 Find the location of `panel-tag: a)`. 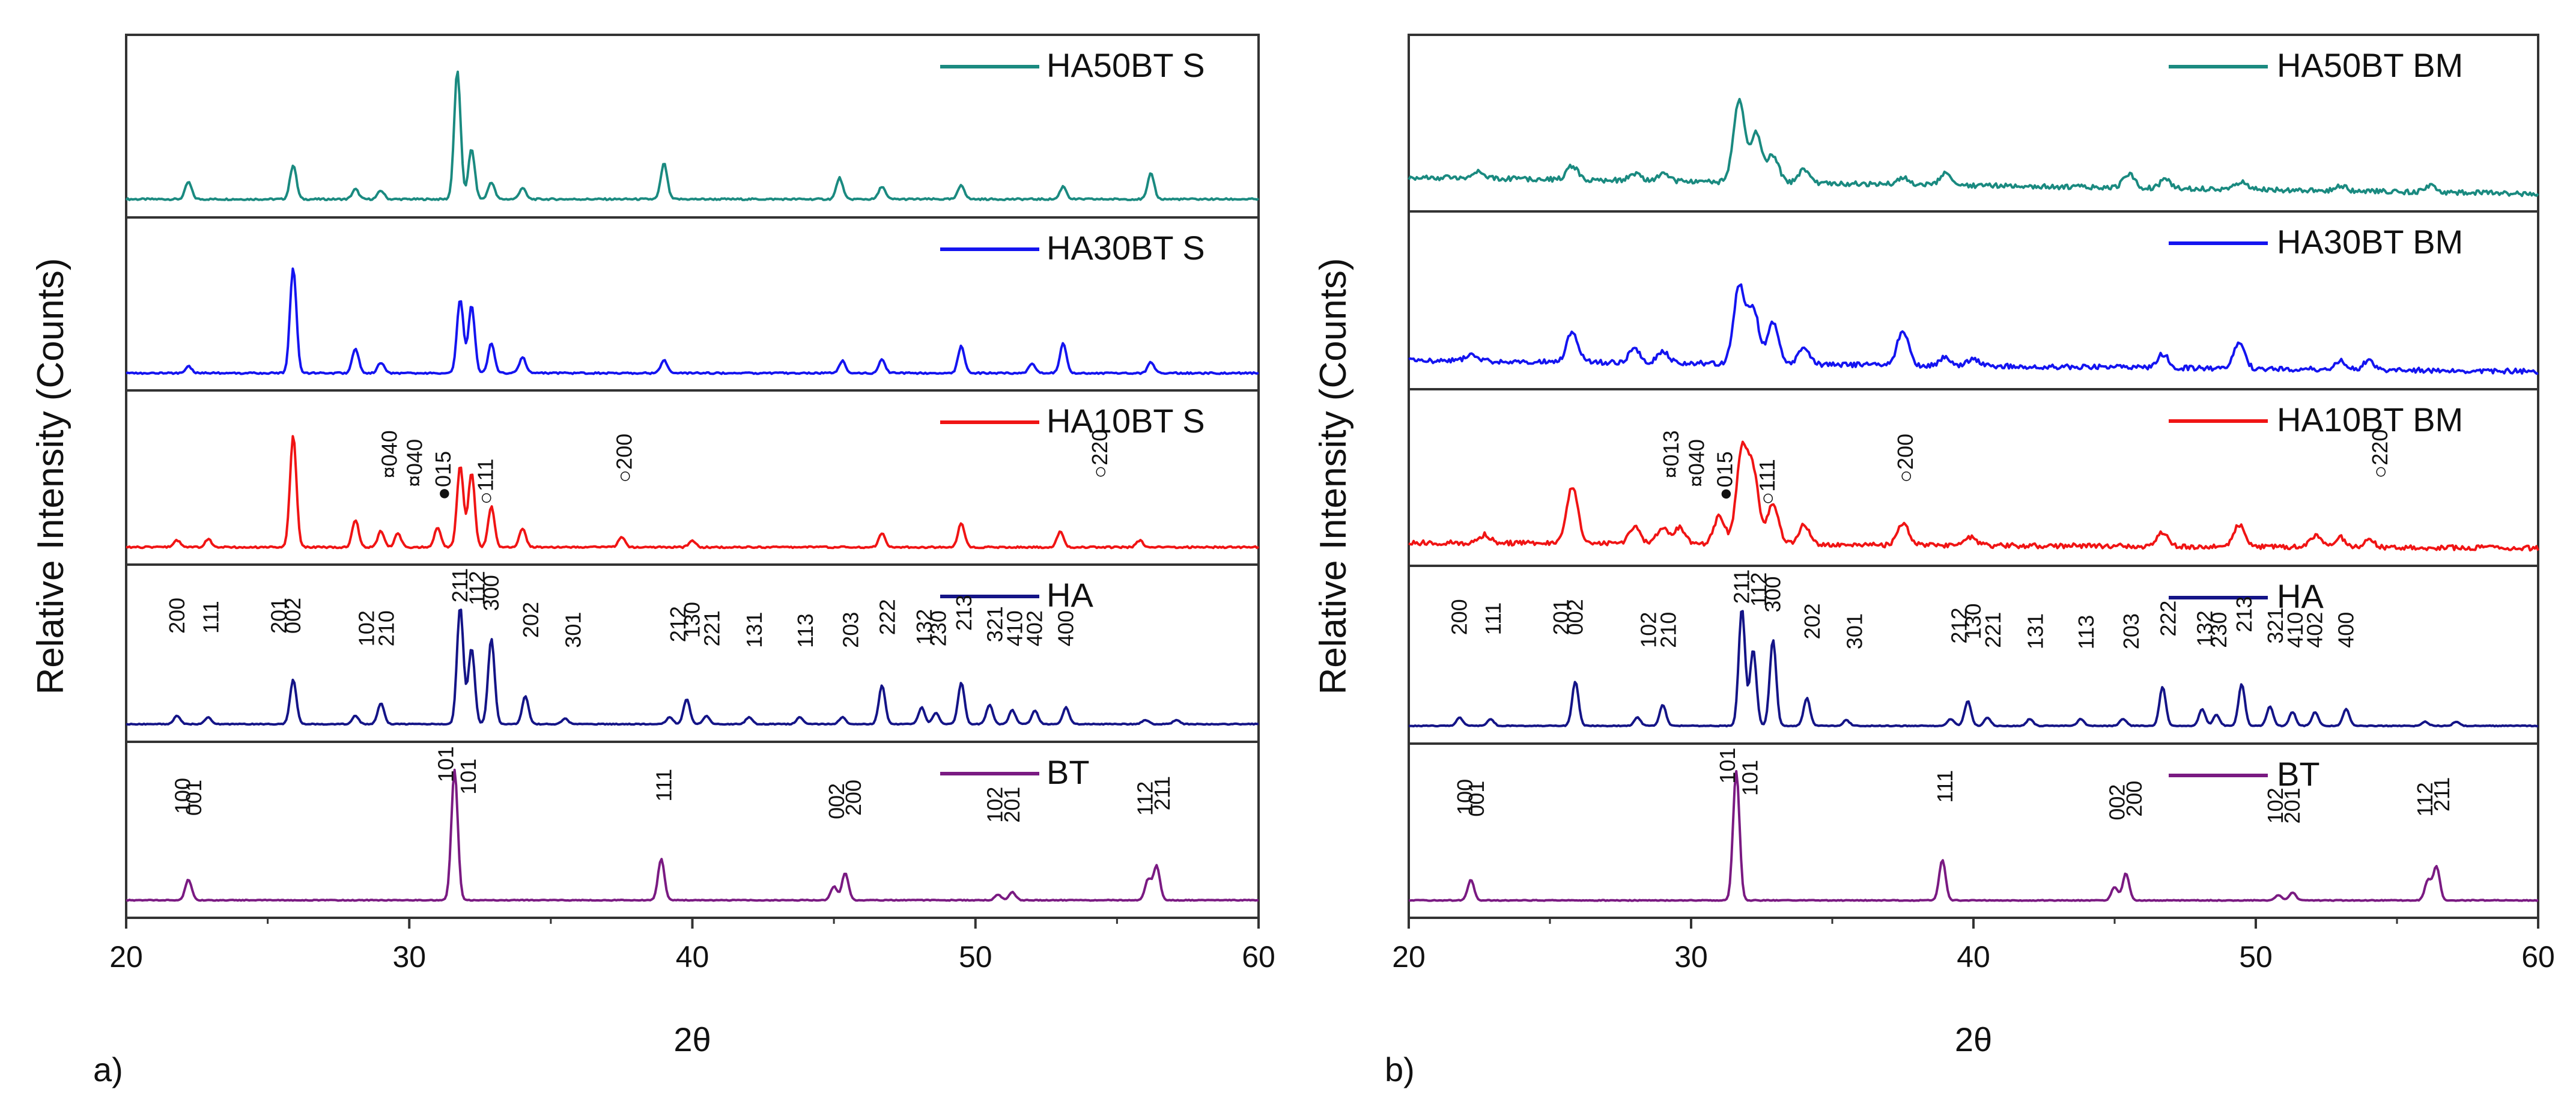

panel-tag: a) is located at coordinates (108, 1069).